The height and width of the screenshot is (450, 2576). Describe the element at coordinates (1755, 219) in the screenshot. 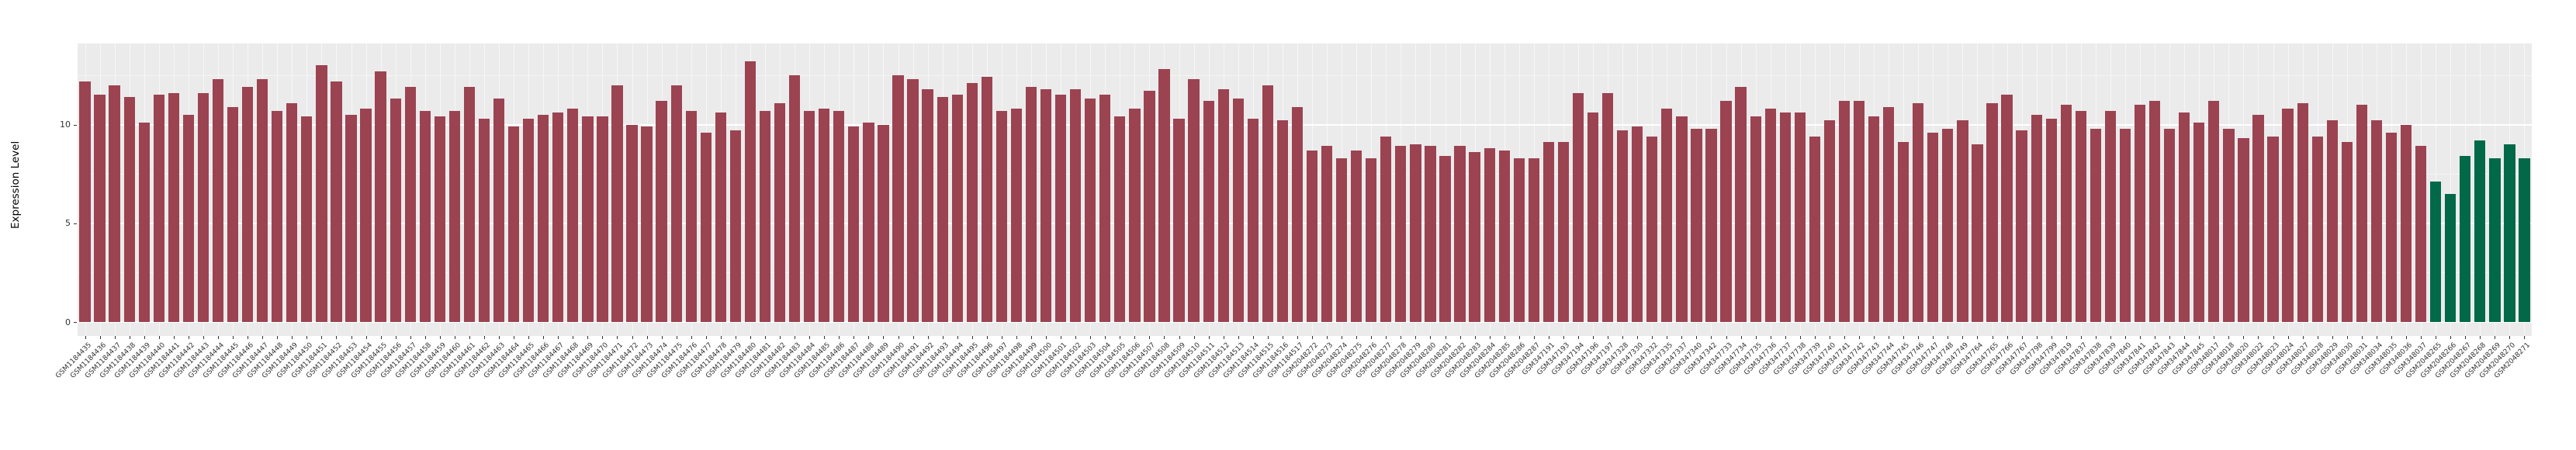

I see `bar-GSM347735` at that location.